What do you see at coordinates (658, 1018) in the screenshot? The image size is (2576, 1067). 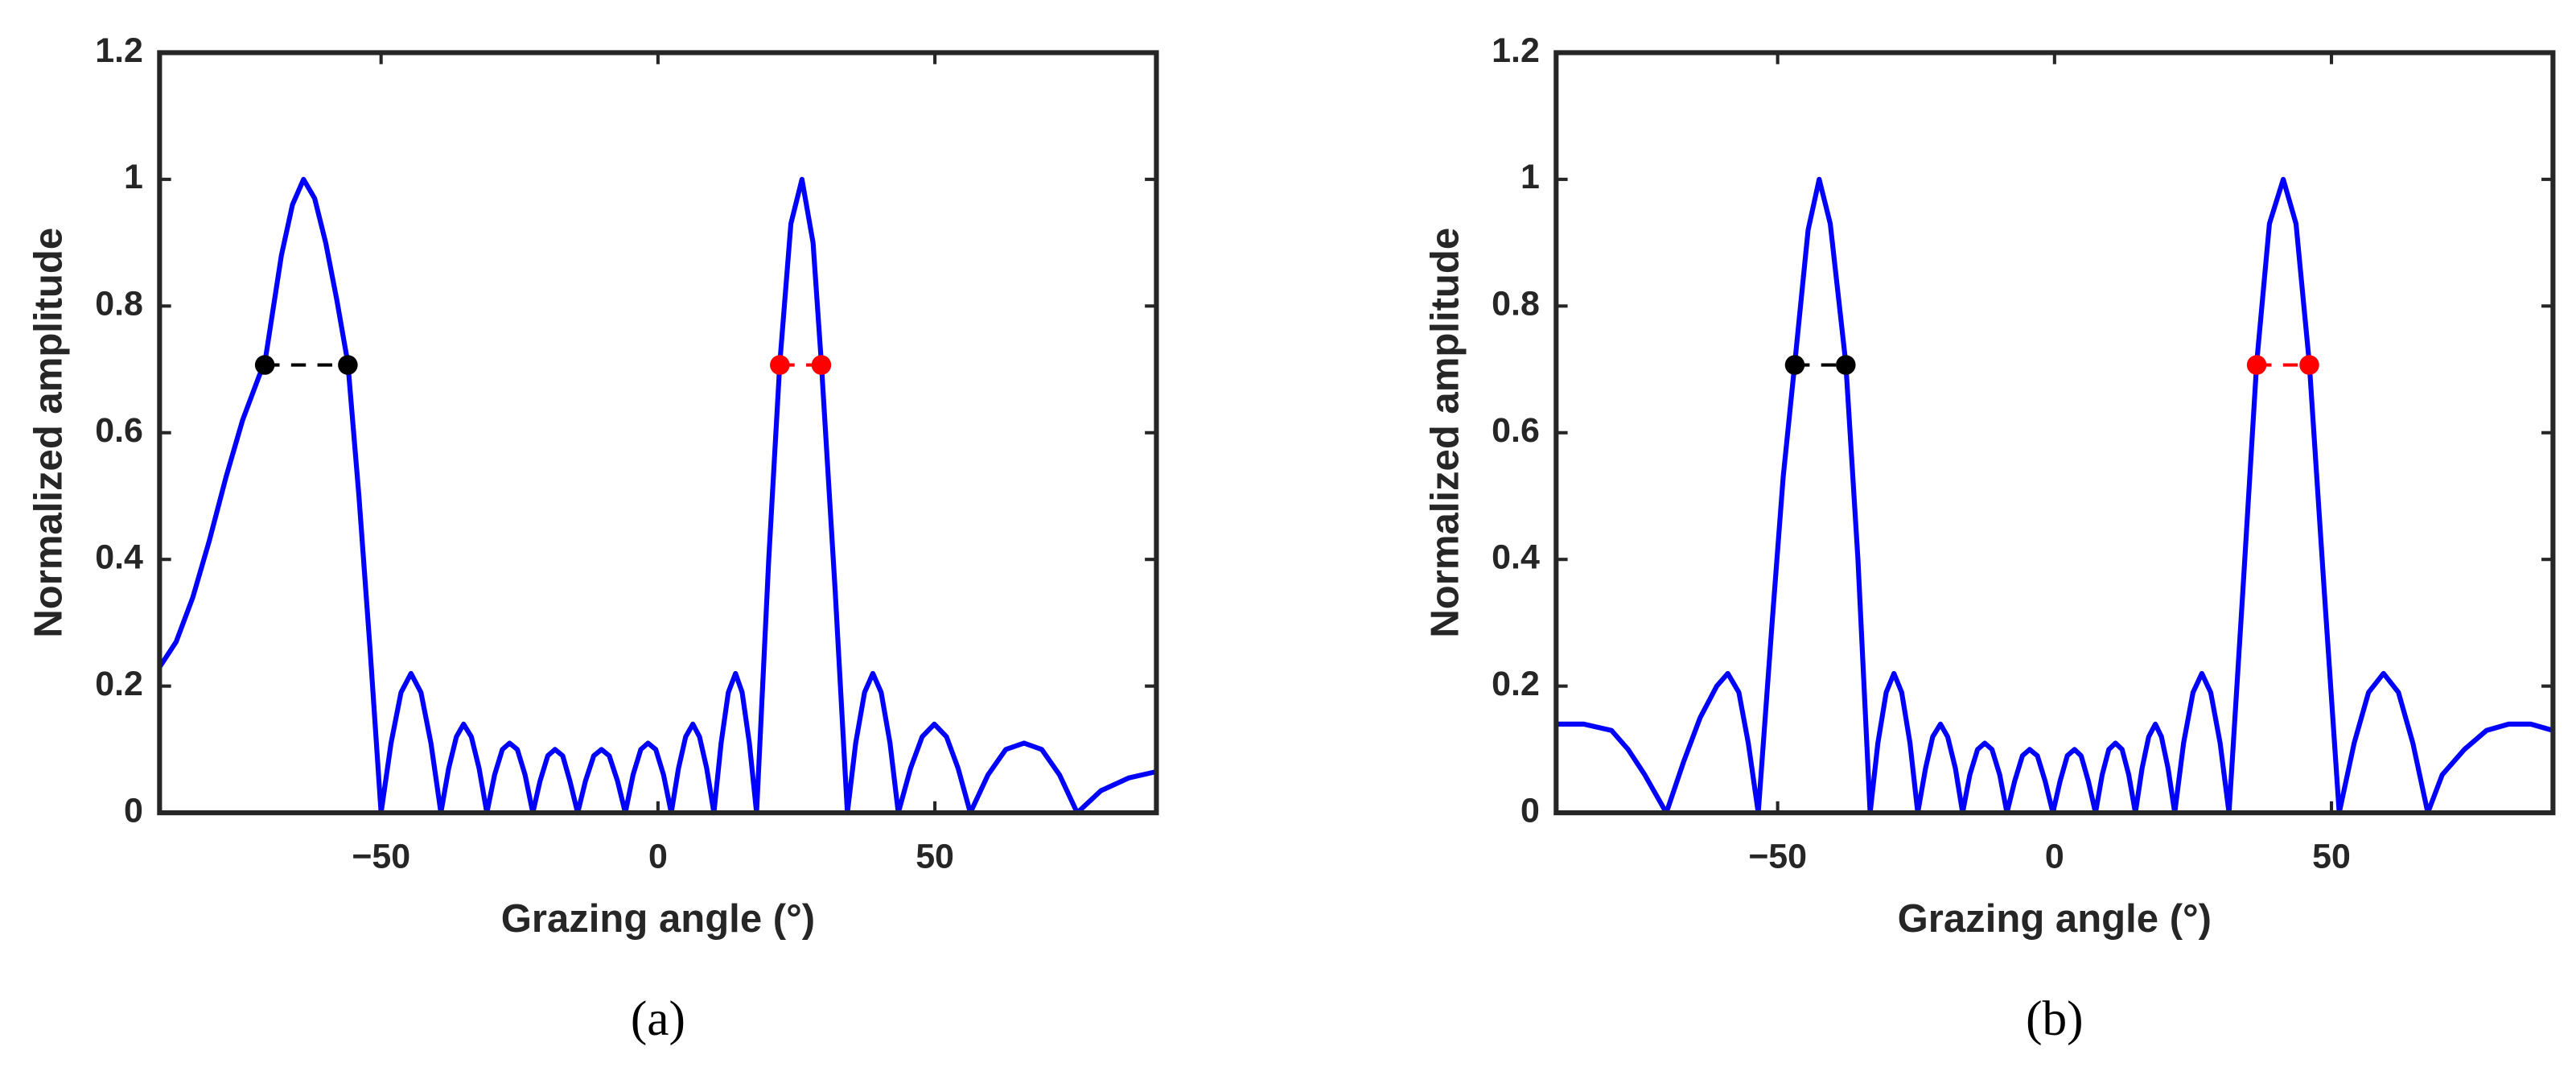 I see `caption: (a)` at bounding box center [658, 1018].